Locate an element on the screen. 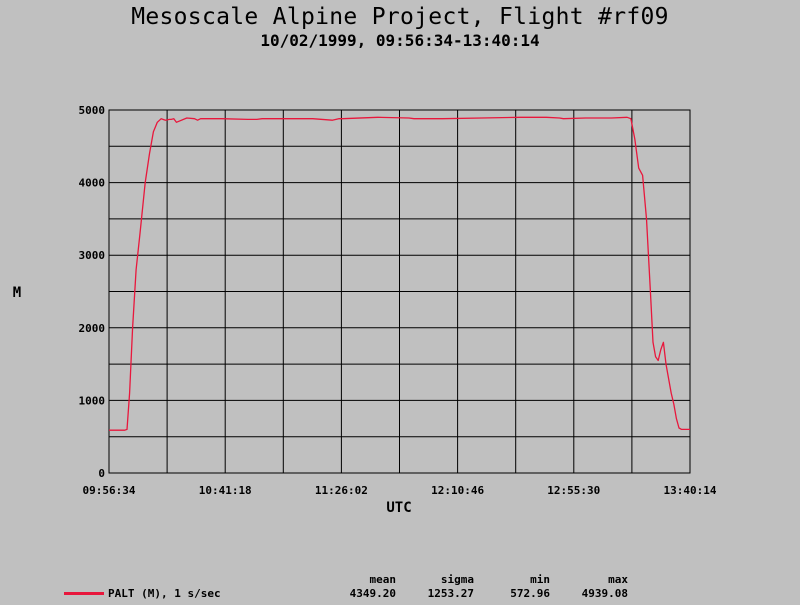 Image resolution: width=800 pixels, height=605 pixels. y-axis-label: M is located at coordinates (17, 293).